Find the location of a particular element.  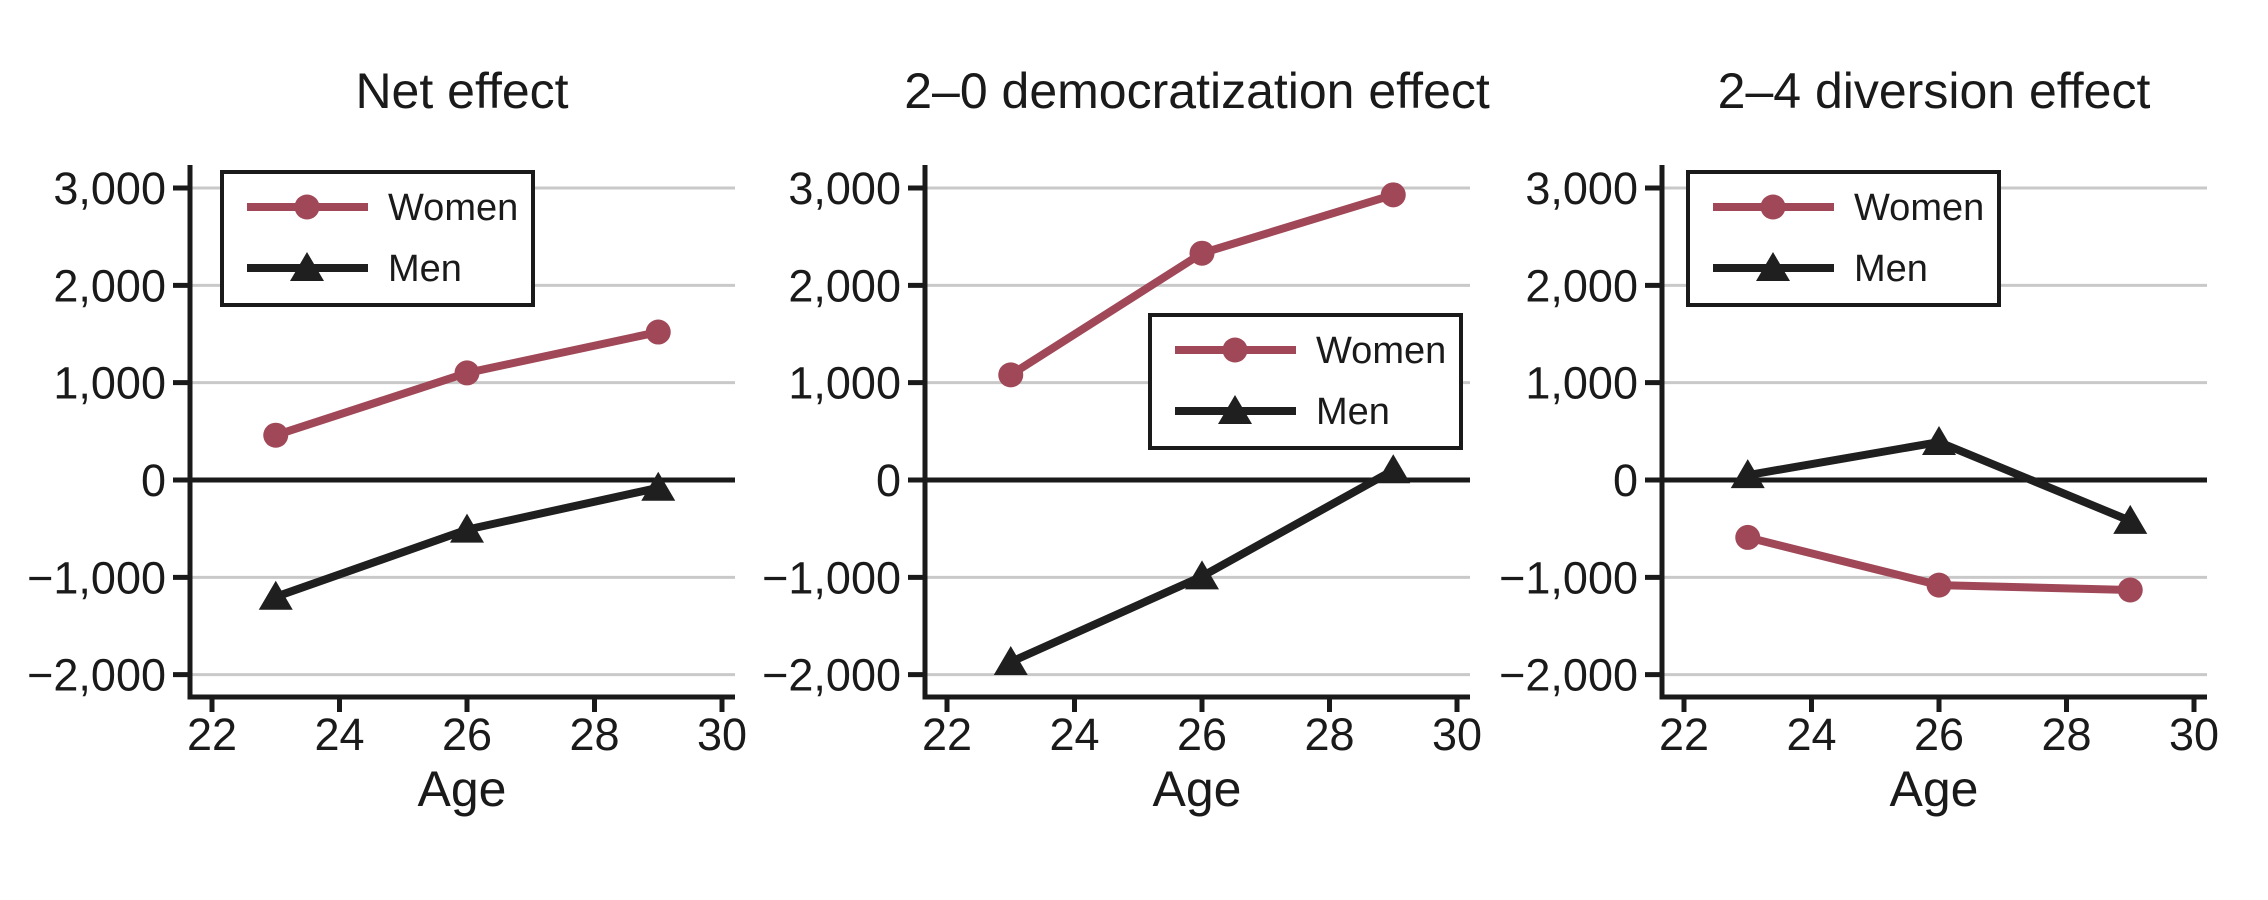

x-axis-label-age-panel-3: Age is located at coordinates (1934, 789).